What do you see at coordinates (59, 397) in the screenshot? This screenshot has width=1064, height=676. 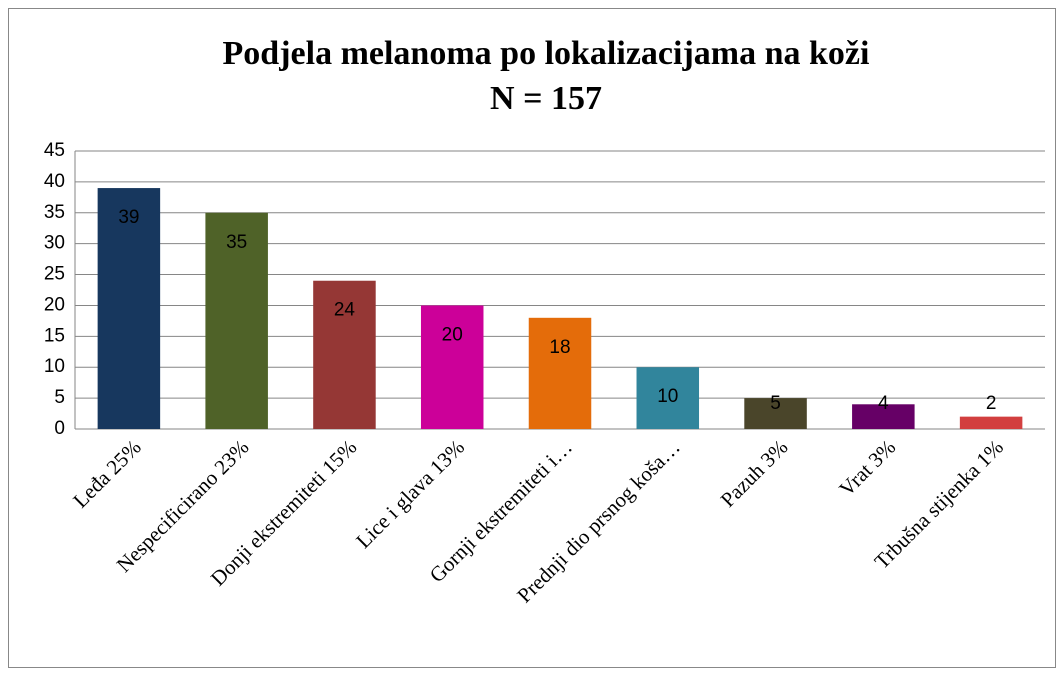 I see `y-tick-label: 5` at bounding box center [59, 397].